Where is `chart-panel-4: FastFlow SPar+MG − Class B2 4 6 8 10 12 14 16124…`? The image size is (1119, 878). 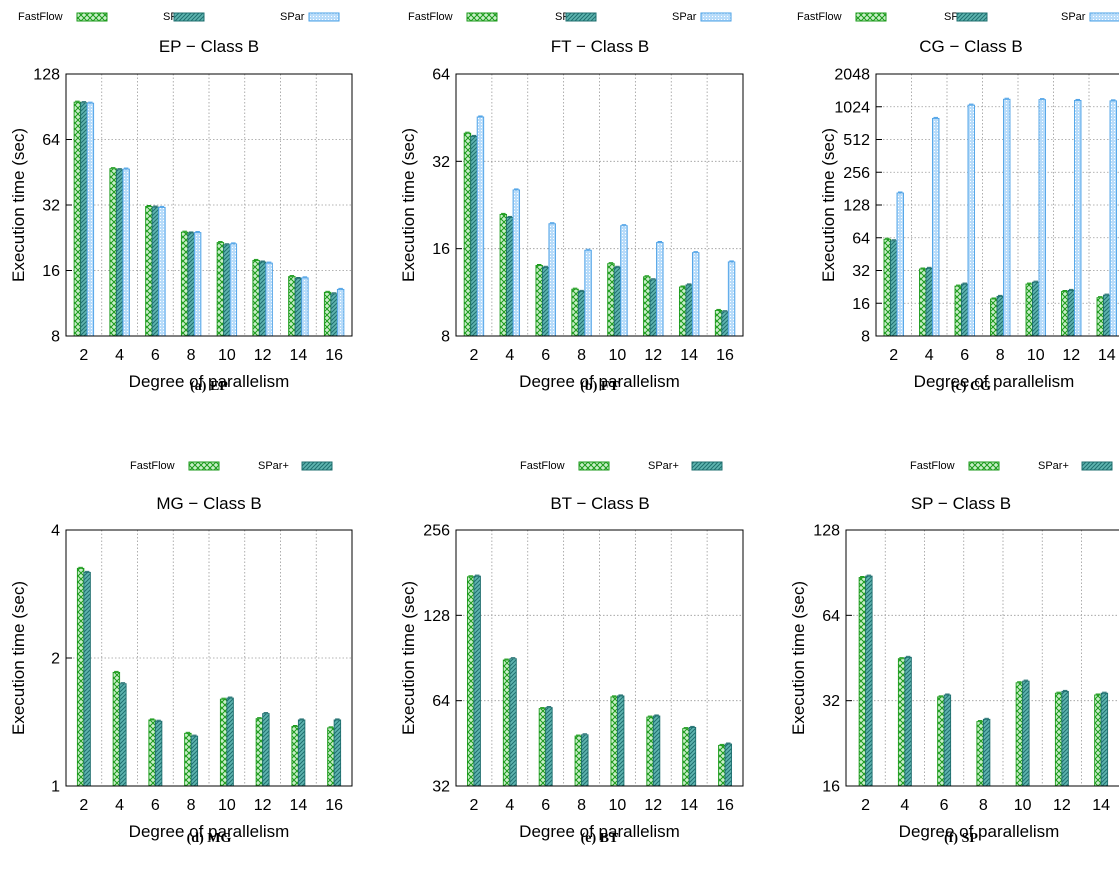
chart-panel-4: FastFlow SPar+MG − Class B2 4 6 8 10 12 14 16124… is located at coordinates (181, 653).